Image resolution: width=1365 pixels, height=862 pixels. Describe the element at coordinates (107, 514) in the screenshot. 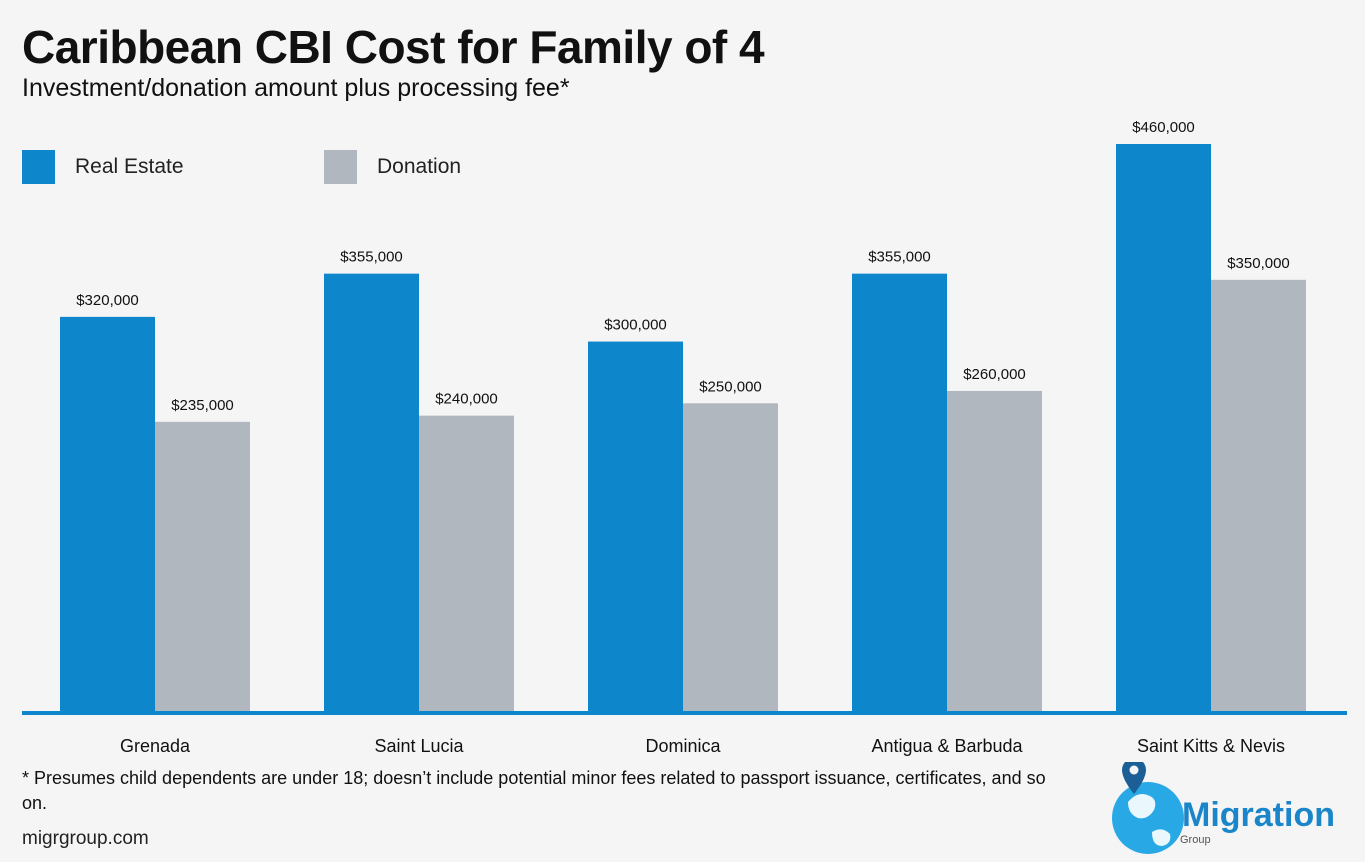

I see `bar-real-estate-grenada` at that location.